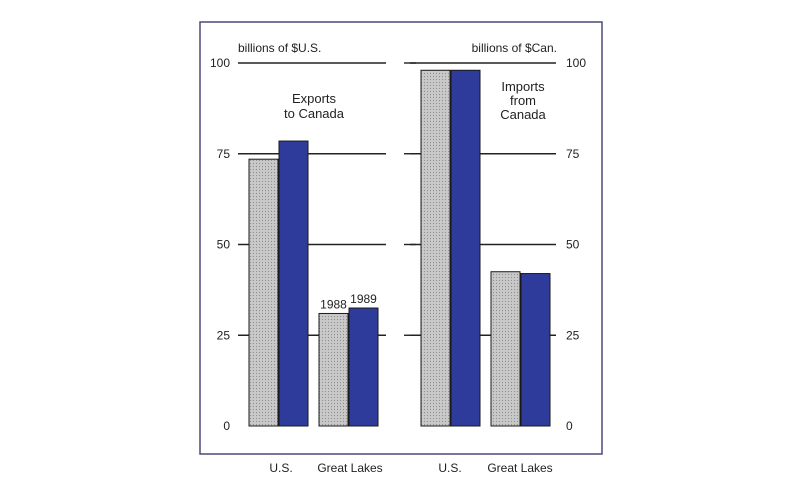  What do you see at coordinates (523, 100) in the screenshot?
I see `chart-annotation: from` at bounding box center [523, 100].